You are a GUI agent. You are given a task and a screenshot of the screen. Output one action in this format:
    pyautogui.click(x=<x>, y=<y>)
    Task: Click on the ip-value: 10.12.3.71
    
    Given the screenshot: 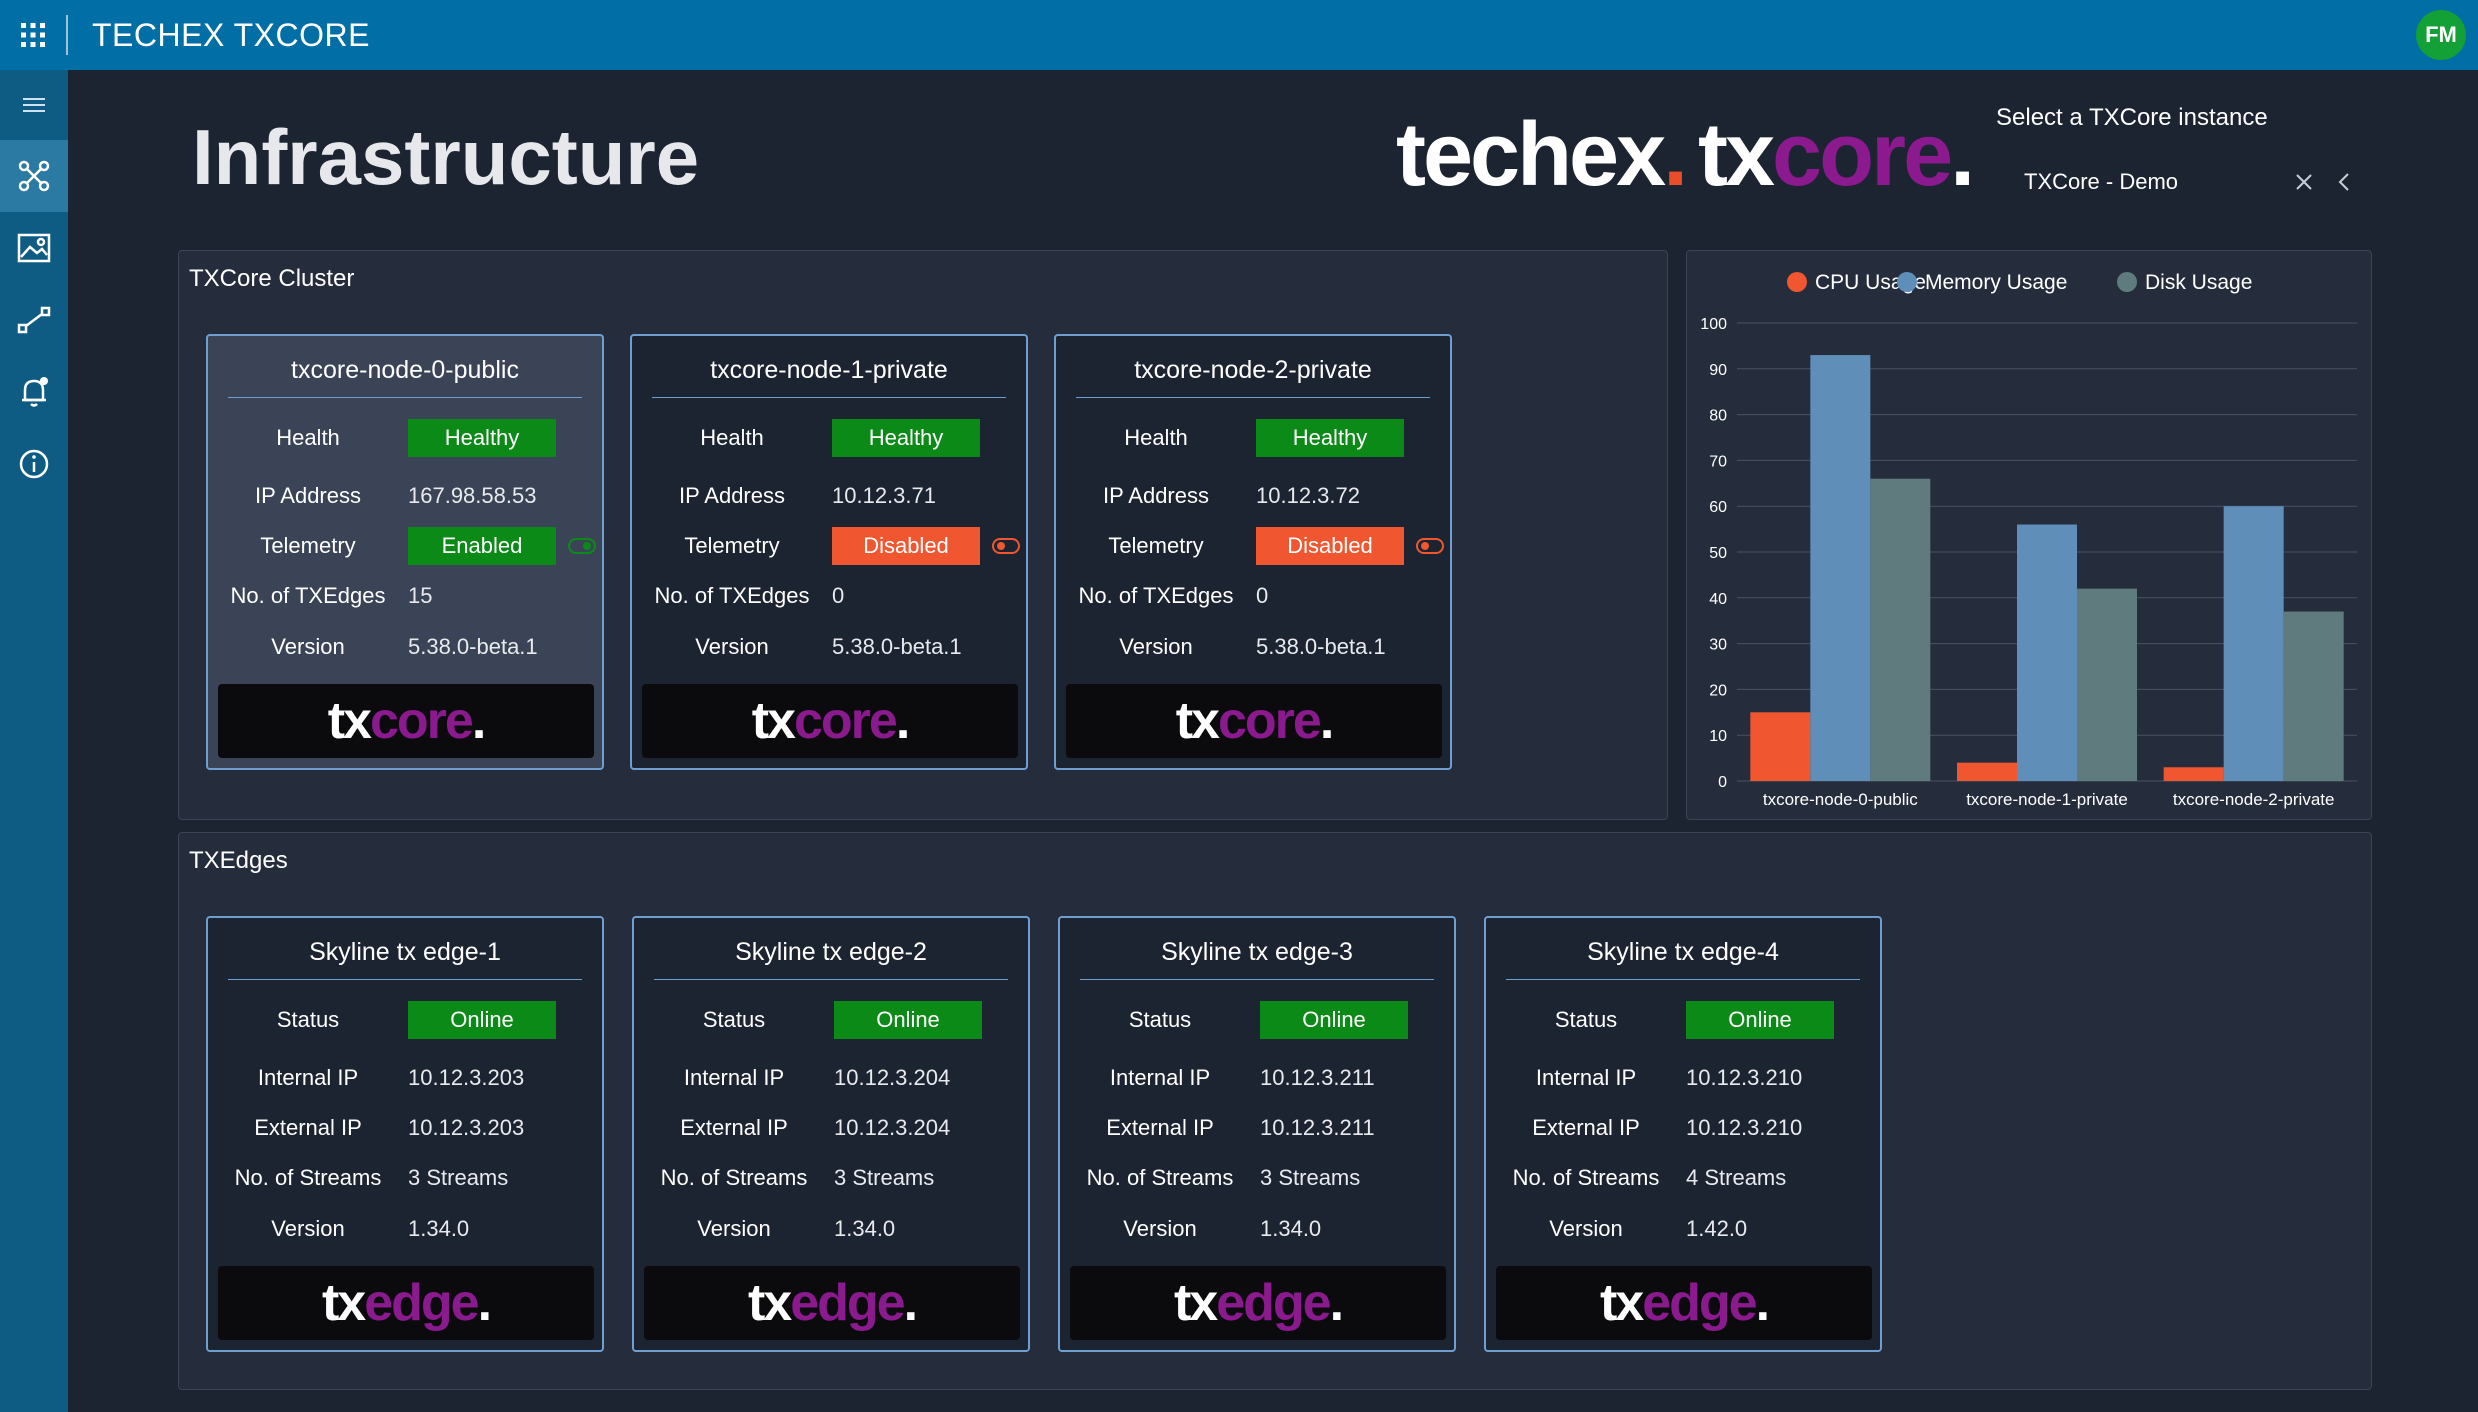 What is the action you would take?
    pyautogui.click(x=884, y=495)
    